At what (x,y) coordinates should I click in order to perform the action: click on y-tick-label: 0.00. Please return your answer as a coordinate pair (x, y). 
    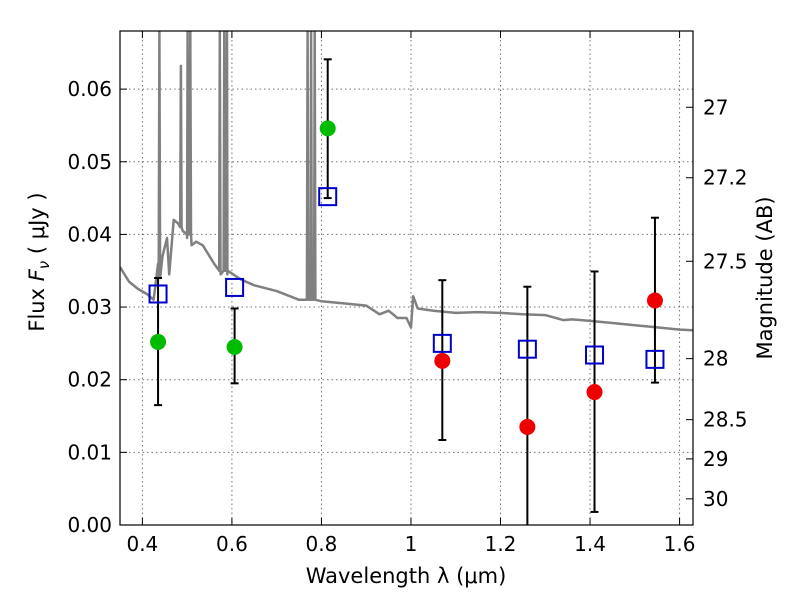
    Looking at the image, I should click on (89, 525).